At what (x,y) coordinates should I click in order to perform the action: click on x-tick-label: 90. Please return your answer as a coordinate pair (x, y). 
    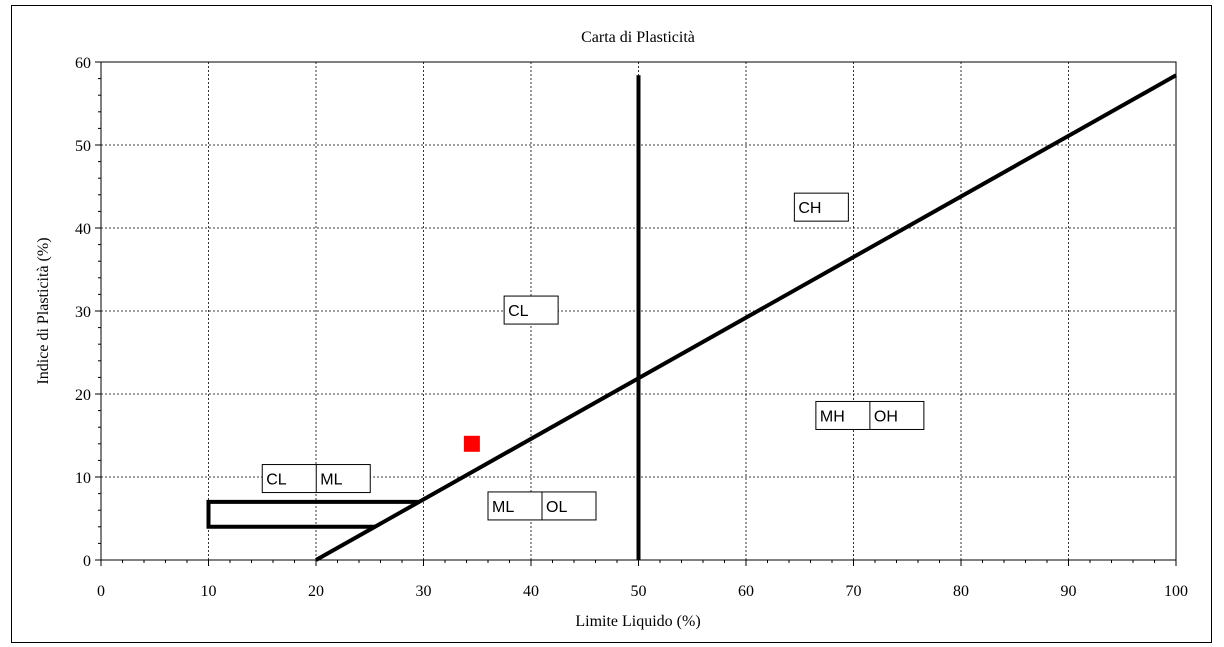
    Looking at the image, I should click on (1069, 591).